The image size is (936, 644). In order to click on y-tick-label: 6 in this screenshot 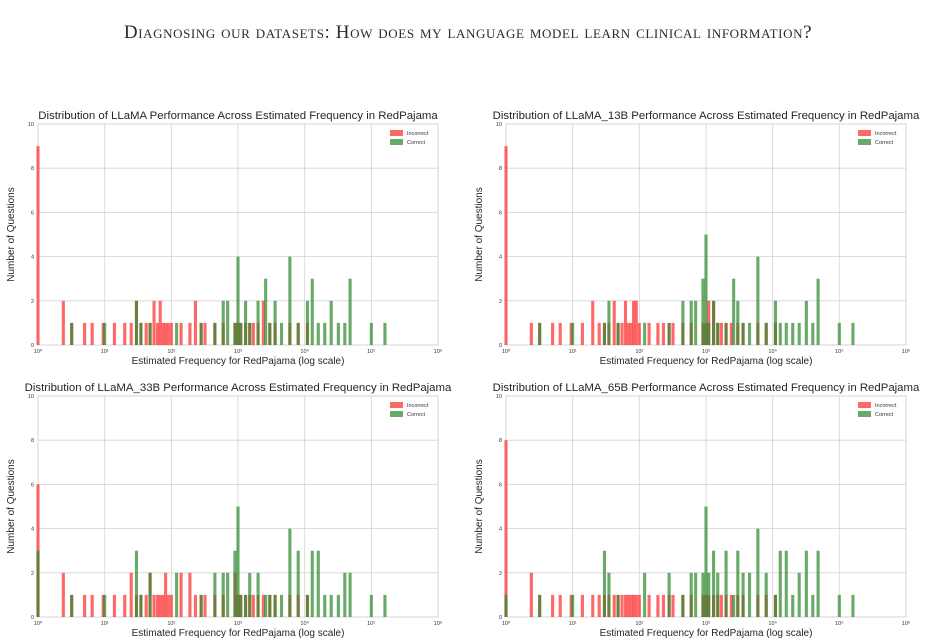, I will do `click(32, 213)`.